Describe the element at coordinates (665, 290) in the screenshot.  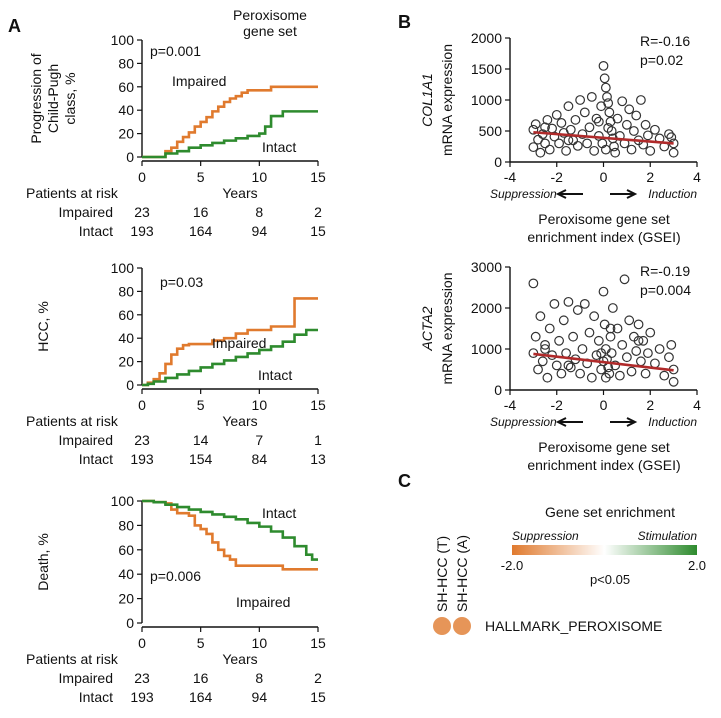
I see `correlation-p: p=0.004` at that location.